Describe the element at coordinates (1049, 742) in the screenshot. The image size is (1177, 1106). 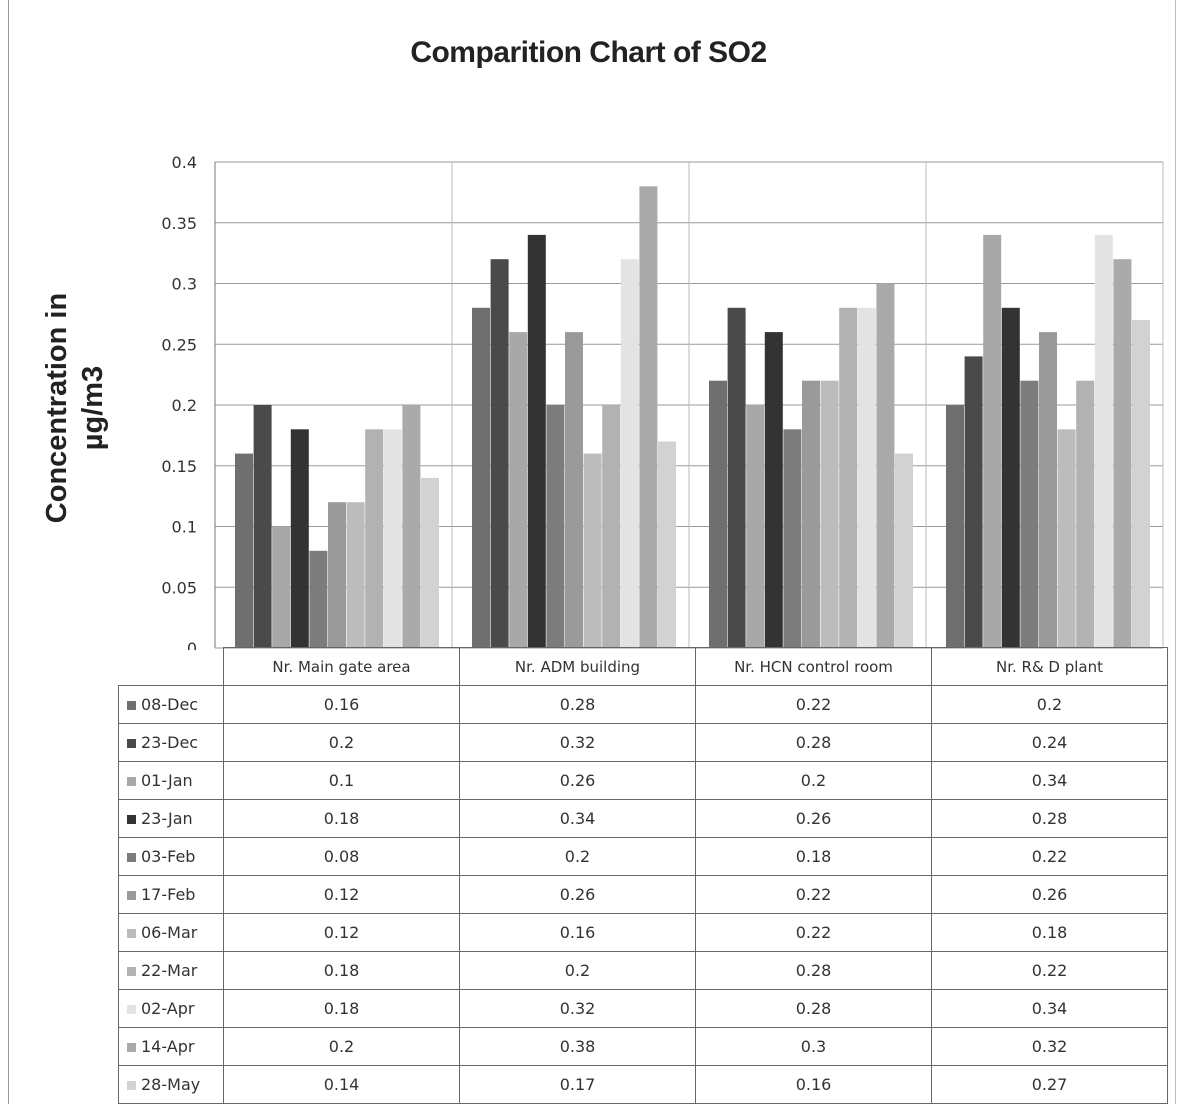
I see `data-label: 0.24` at that location.